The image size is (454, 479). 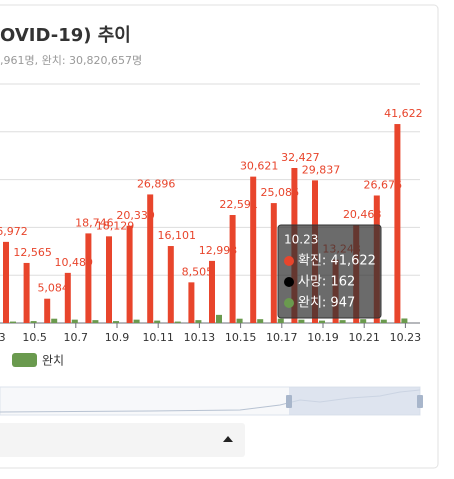 What do you see at coordinates (326, 303) in the screenshot?
I see `tooltip-item: 완치: 947` at bounding box center [326, 303].